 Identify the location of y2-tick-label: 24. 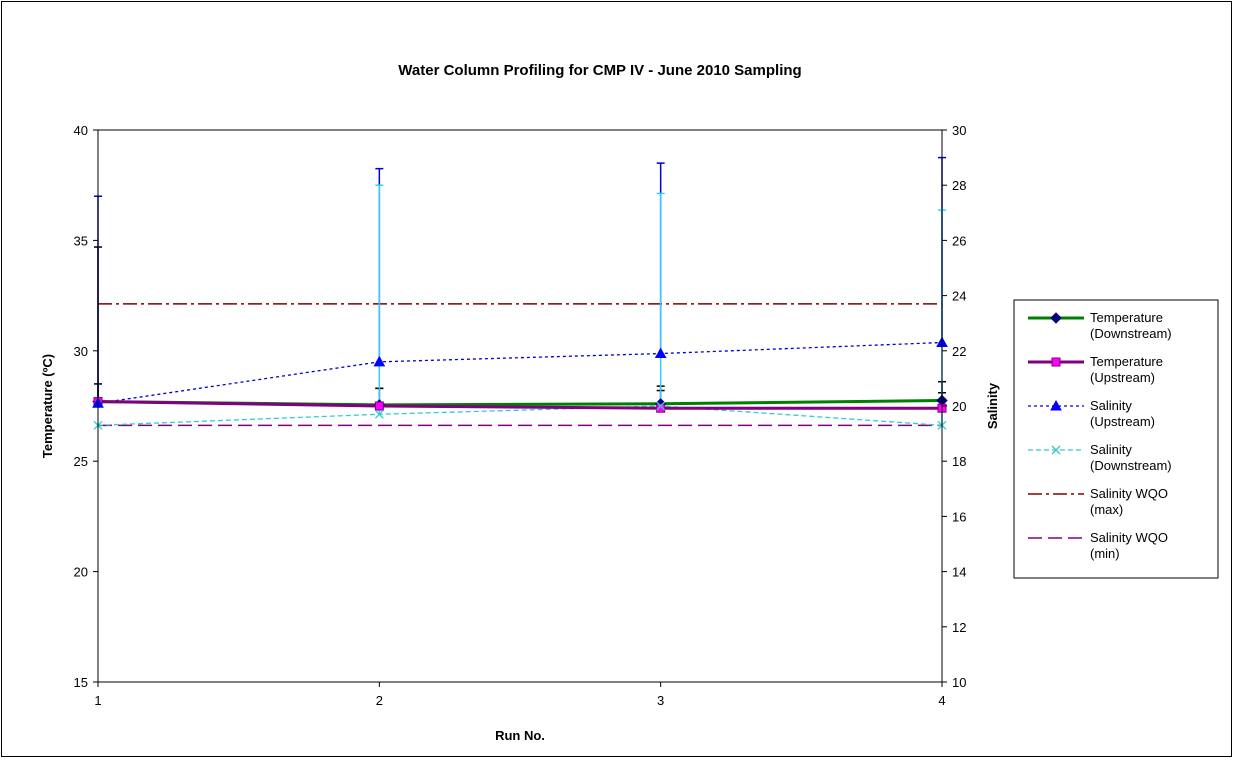
(959, 296).